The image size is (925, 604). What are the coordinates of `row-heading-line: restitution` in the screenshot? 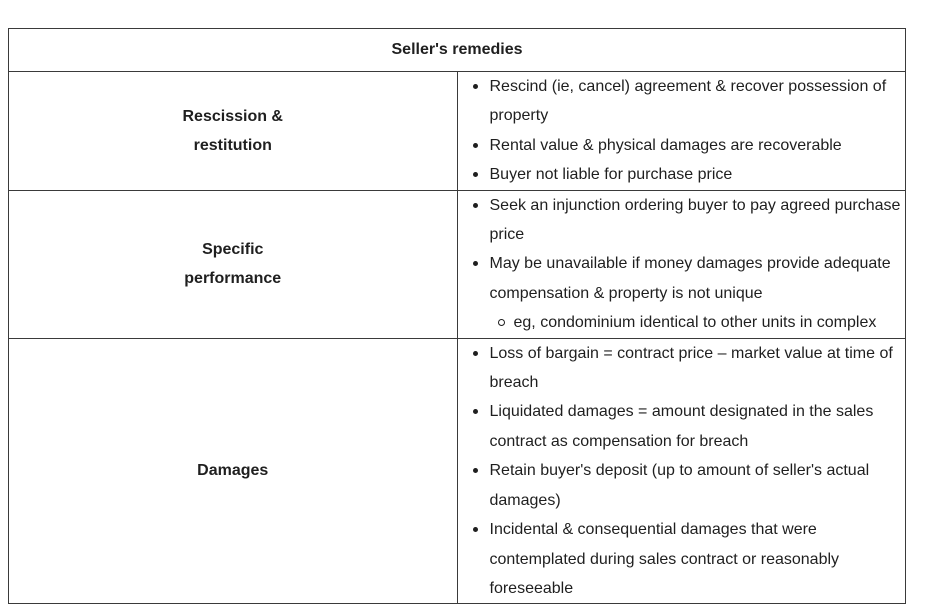 It's located at (232, 145).